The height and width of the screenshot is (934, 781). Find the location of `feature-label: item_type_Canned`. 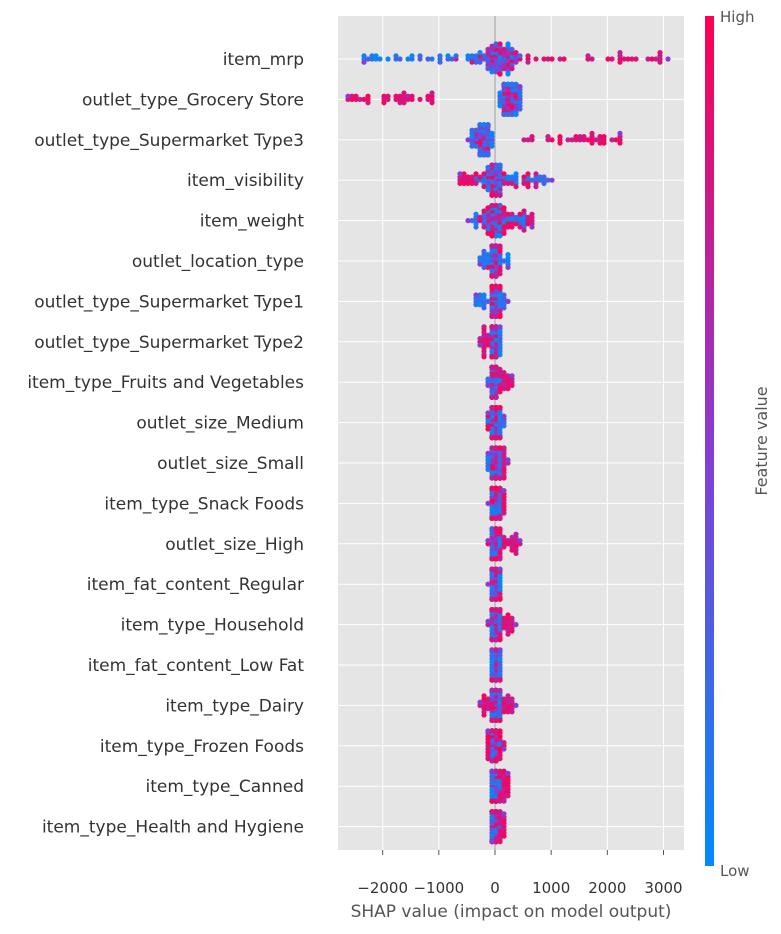

feature-label: item_type_Canned is located at coordinates (225, 787).